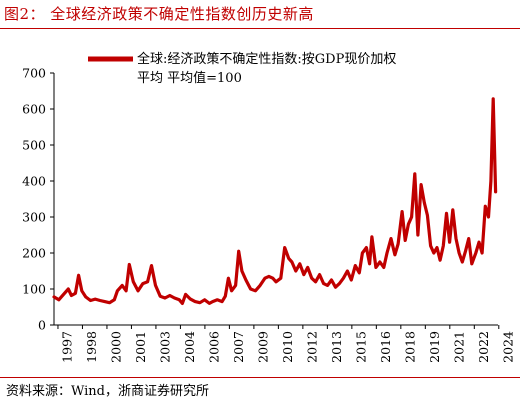  What do you see at coordinates (409, 347) in the screenshot?
I see `x-tick-label: 2018` at bounding box center [409, 347].